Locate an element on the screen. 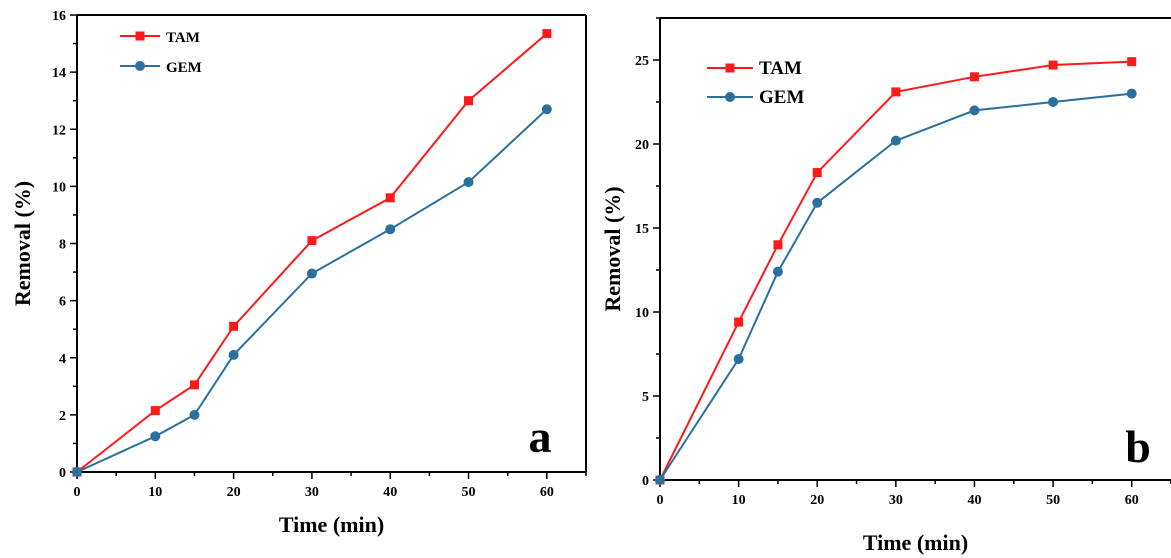 The height and width of the screenshot is (558, 1171). panel-letter: a is located at coordinates (540, 436).